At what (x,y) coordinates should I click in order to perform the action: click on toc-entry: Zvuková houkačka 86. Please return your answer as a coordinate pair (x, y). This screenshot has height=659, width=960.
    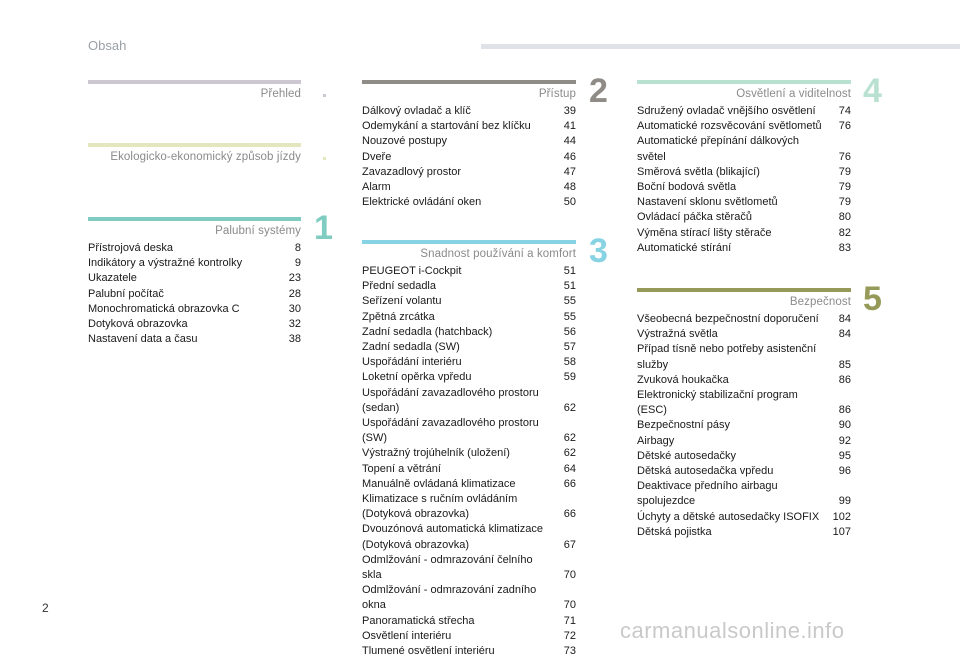
    Looking at the image, I should click on (744, 380).